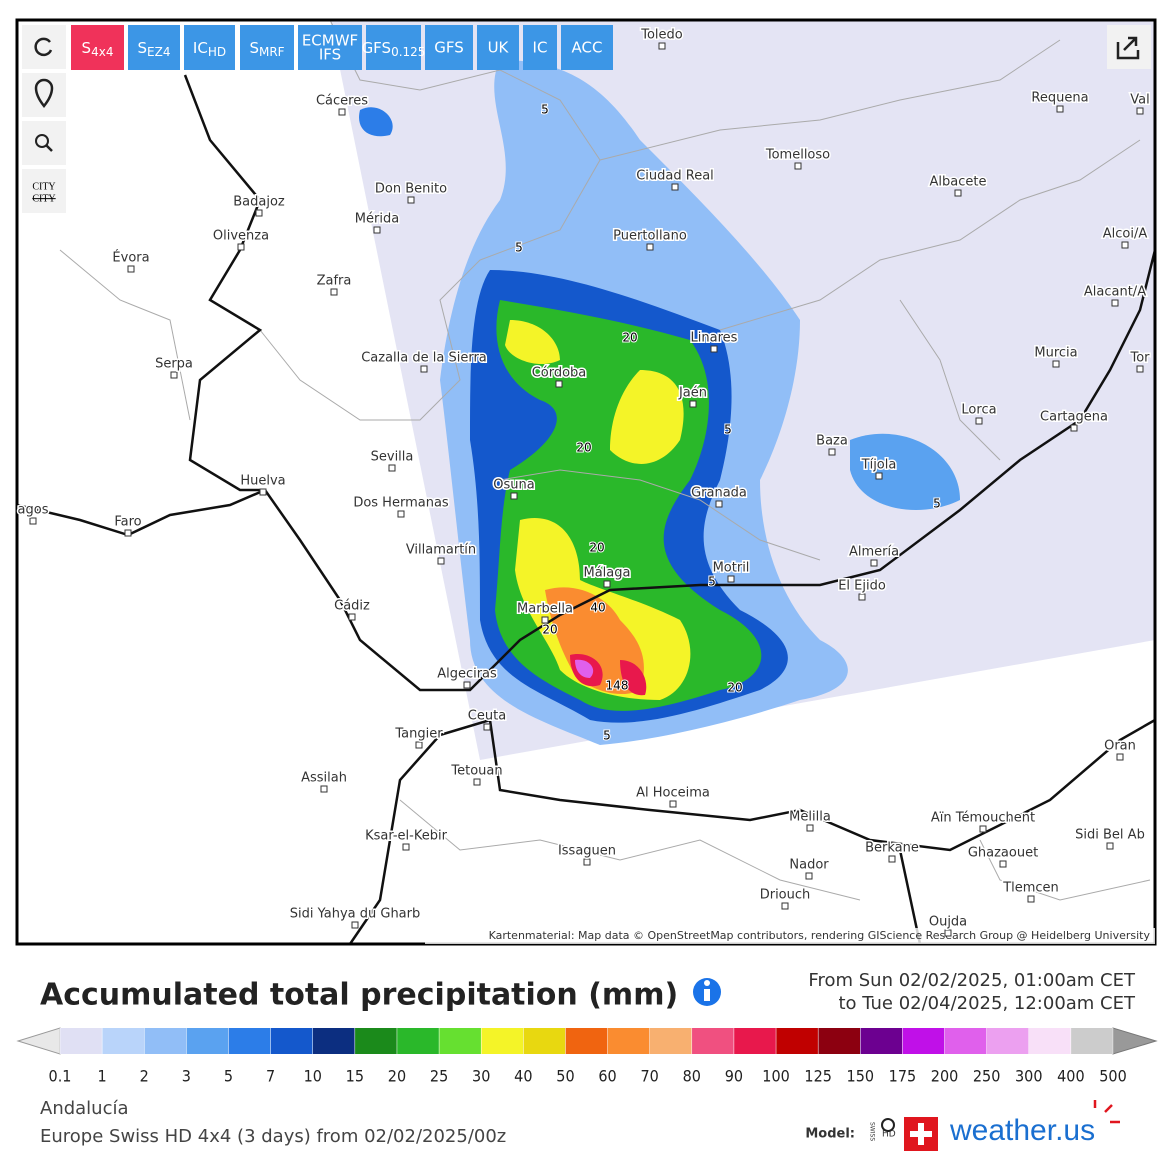  What do you see at coordinates (262, 481) in the screenshot?
I see `city-label: Huelva` at bounding box center [262, 481].